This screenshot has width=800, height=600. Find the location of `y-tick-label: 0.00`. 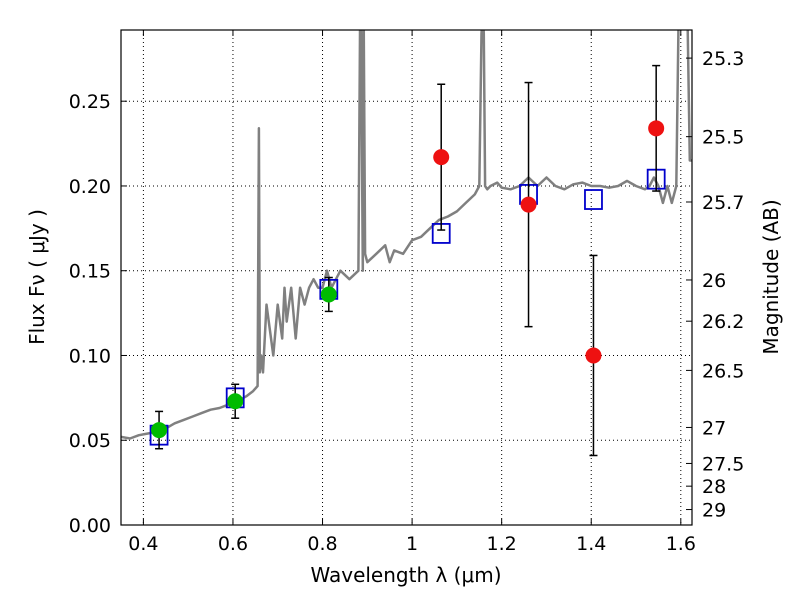

y-tick-label: 0.00 is located at coordinates (90, 526).